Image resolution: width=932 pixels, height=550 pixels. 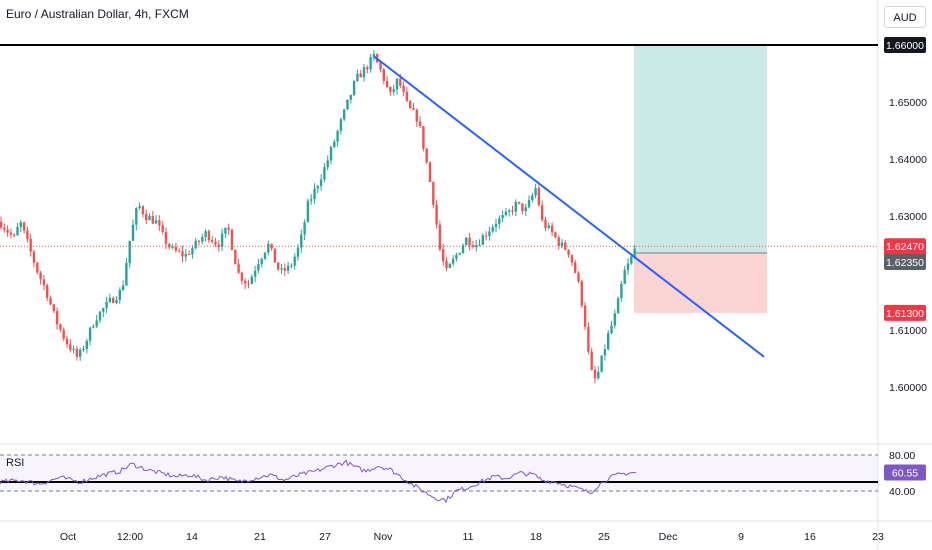 I want to click on rsi-pane: 80.00 40.00 60.55, so click(x=463, y=477).